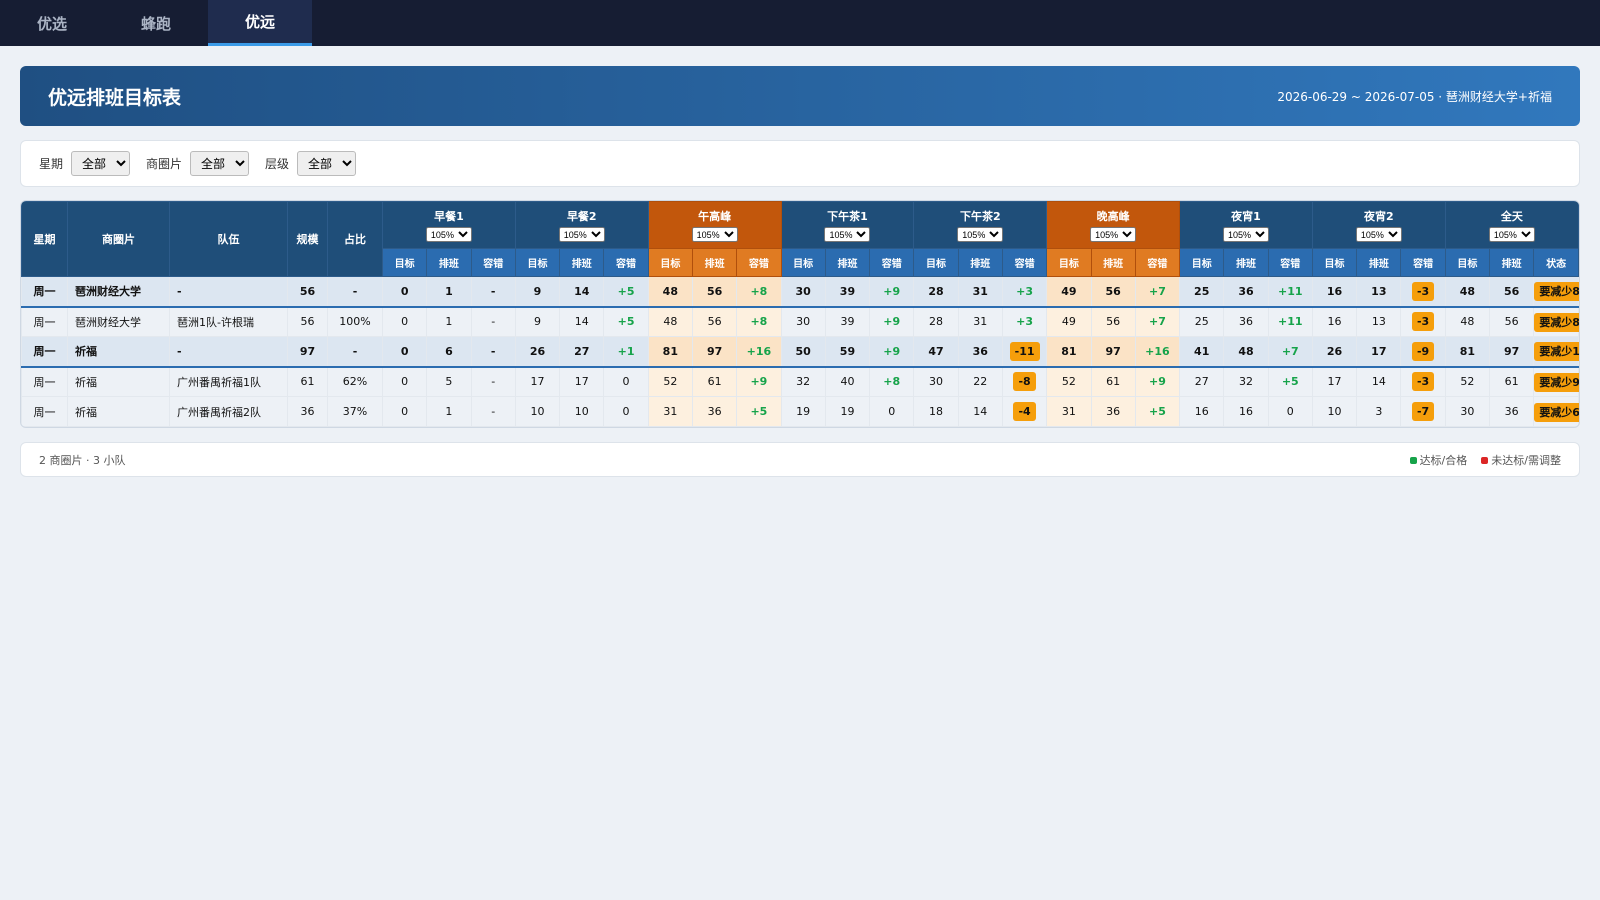 The width and height of the screenshot is (1600, 900). Describe the element at coordinates (260, 23) in the screenshot. I see `nav-tab: 优远` at that location.